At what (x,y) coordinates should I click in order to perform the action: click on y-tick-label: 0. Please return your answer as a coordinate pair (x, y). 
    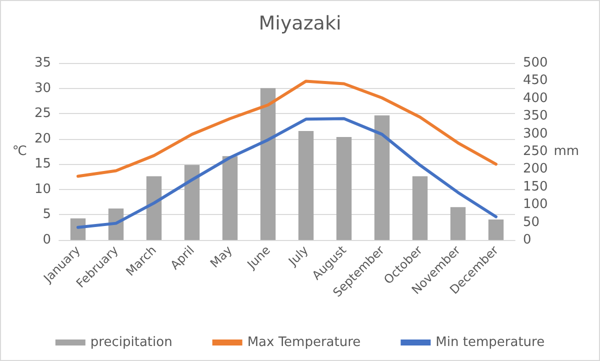
    Looking at the image, I should click on (46, 240).